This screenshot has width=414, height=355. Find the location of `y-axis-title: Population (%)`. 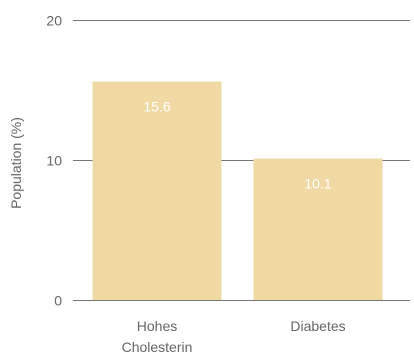

y-axis-title: Population (%) is located at coordinates (16, 163).